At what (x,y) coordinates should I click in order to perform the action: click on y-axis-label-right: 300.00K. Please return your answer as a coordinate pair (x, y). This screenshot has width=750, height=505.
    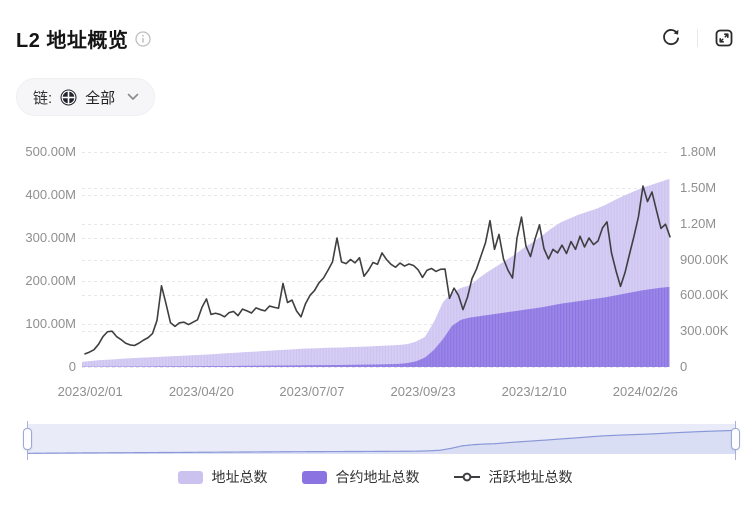
    Looking at the image, I should click on (704, 331).